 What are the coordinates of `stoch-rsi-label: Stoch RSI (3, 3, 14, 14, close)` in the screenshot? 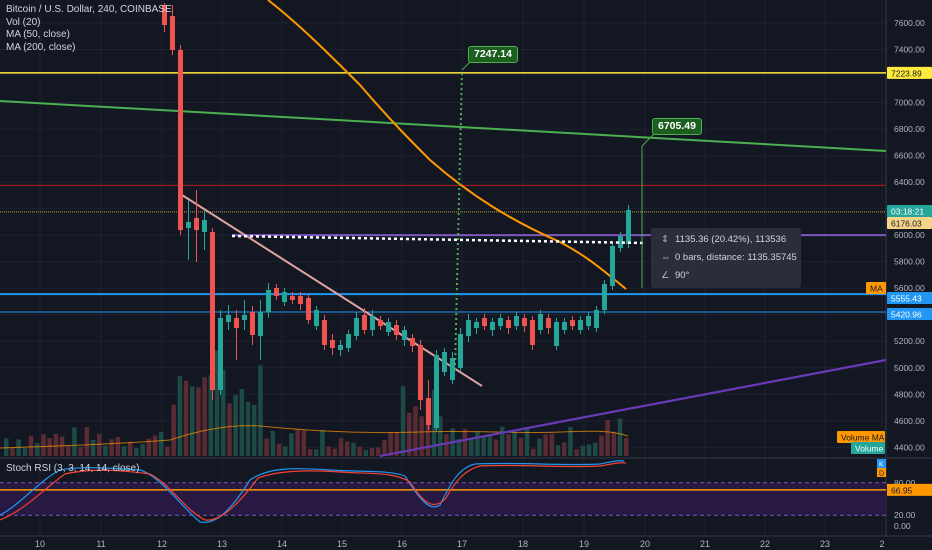 It's located at (73, 468).